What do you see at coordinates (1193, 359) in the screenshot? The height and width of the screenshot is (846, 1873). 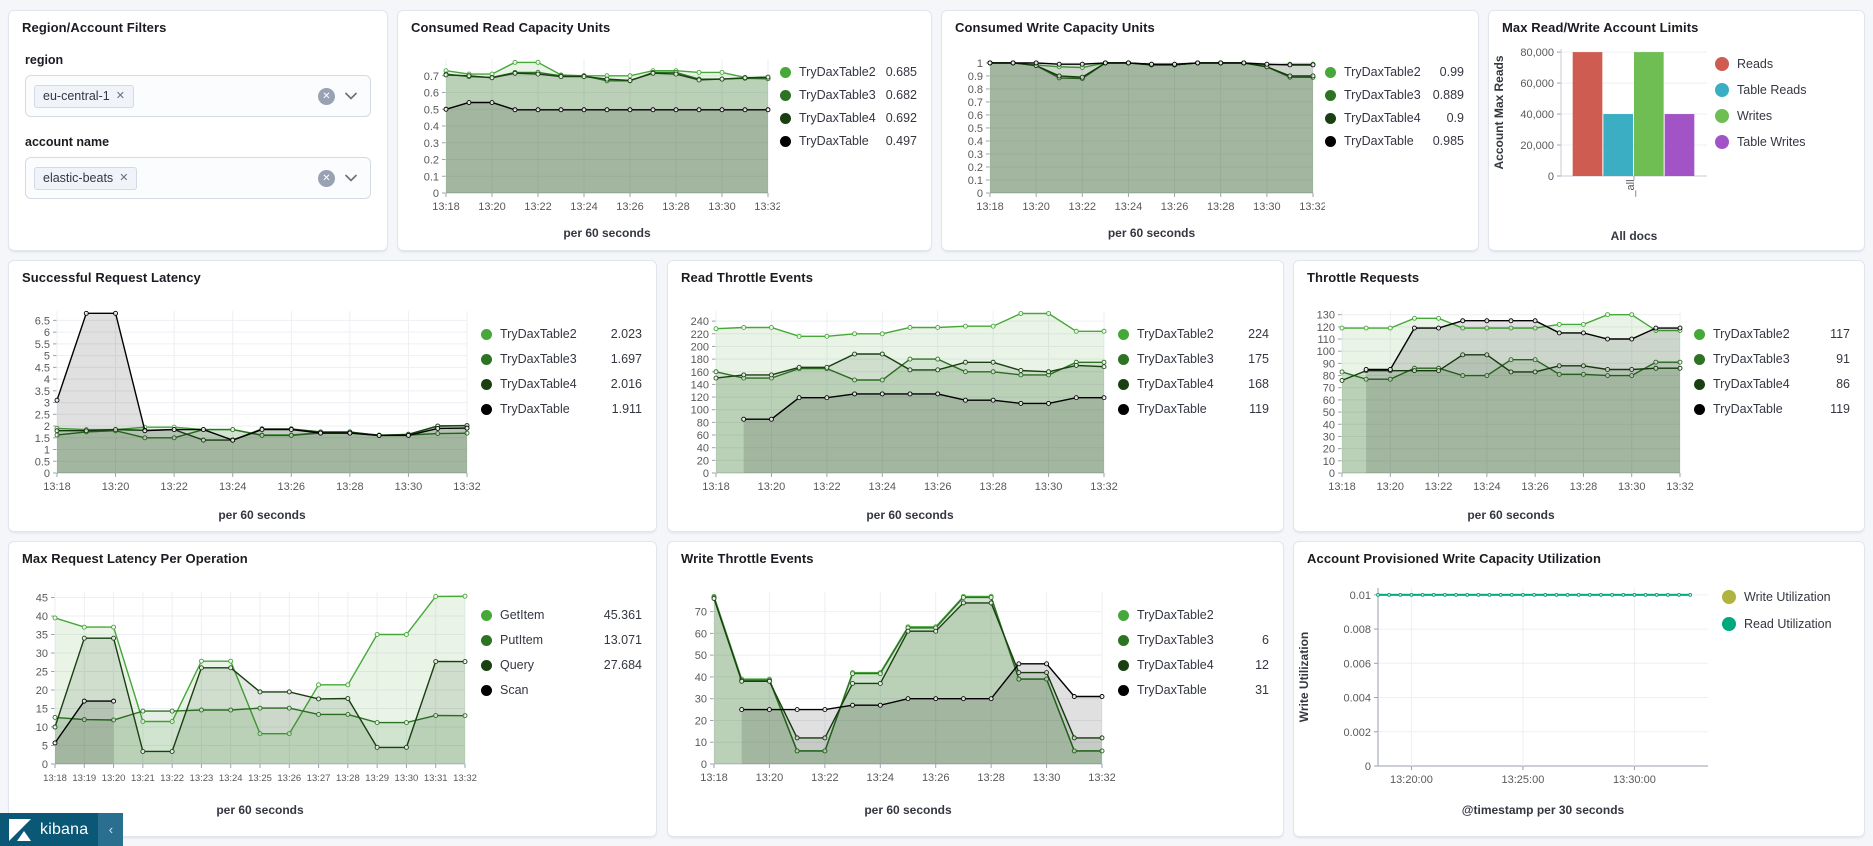 I see `legend-item: TryDaxTable3 175` at bounding box center [1193, 359].